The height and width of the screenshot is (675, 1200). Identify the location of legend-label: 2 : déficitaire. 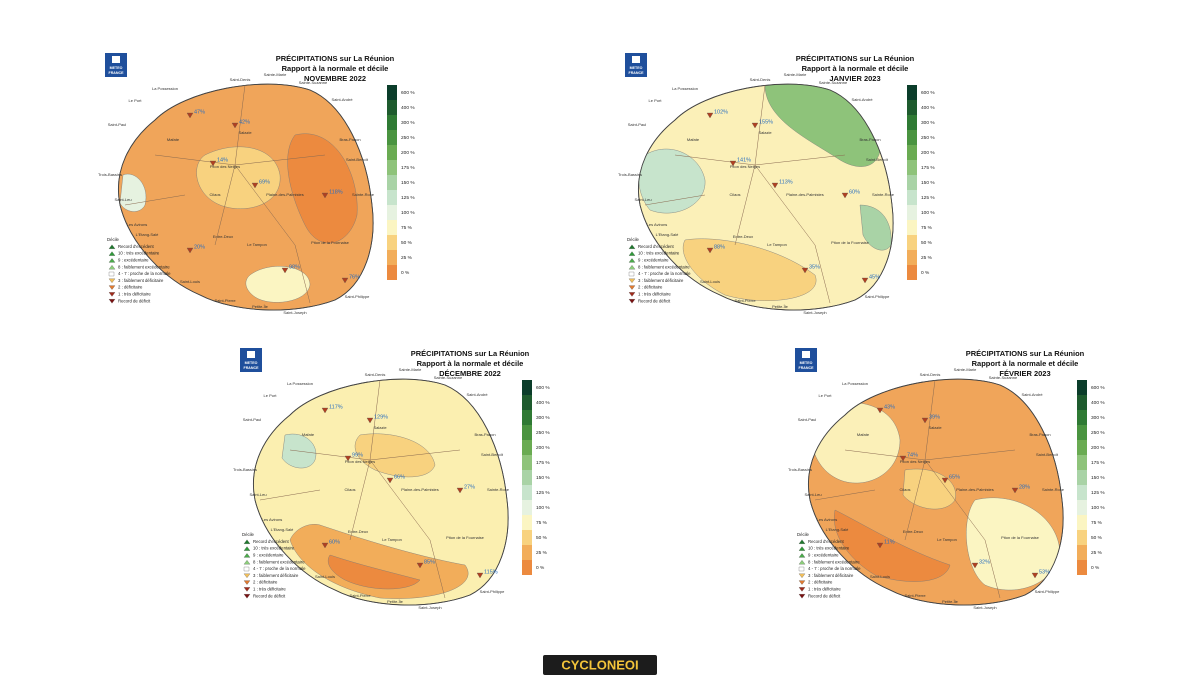
(650, 287).